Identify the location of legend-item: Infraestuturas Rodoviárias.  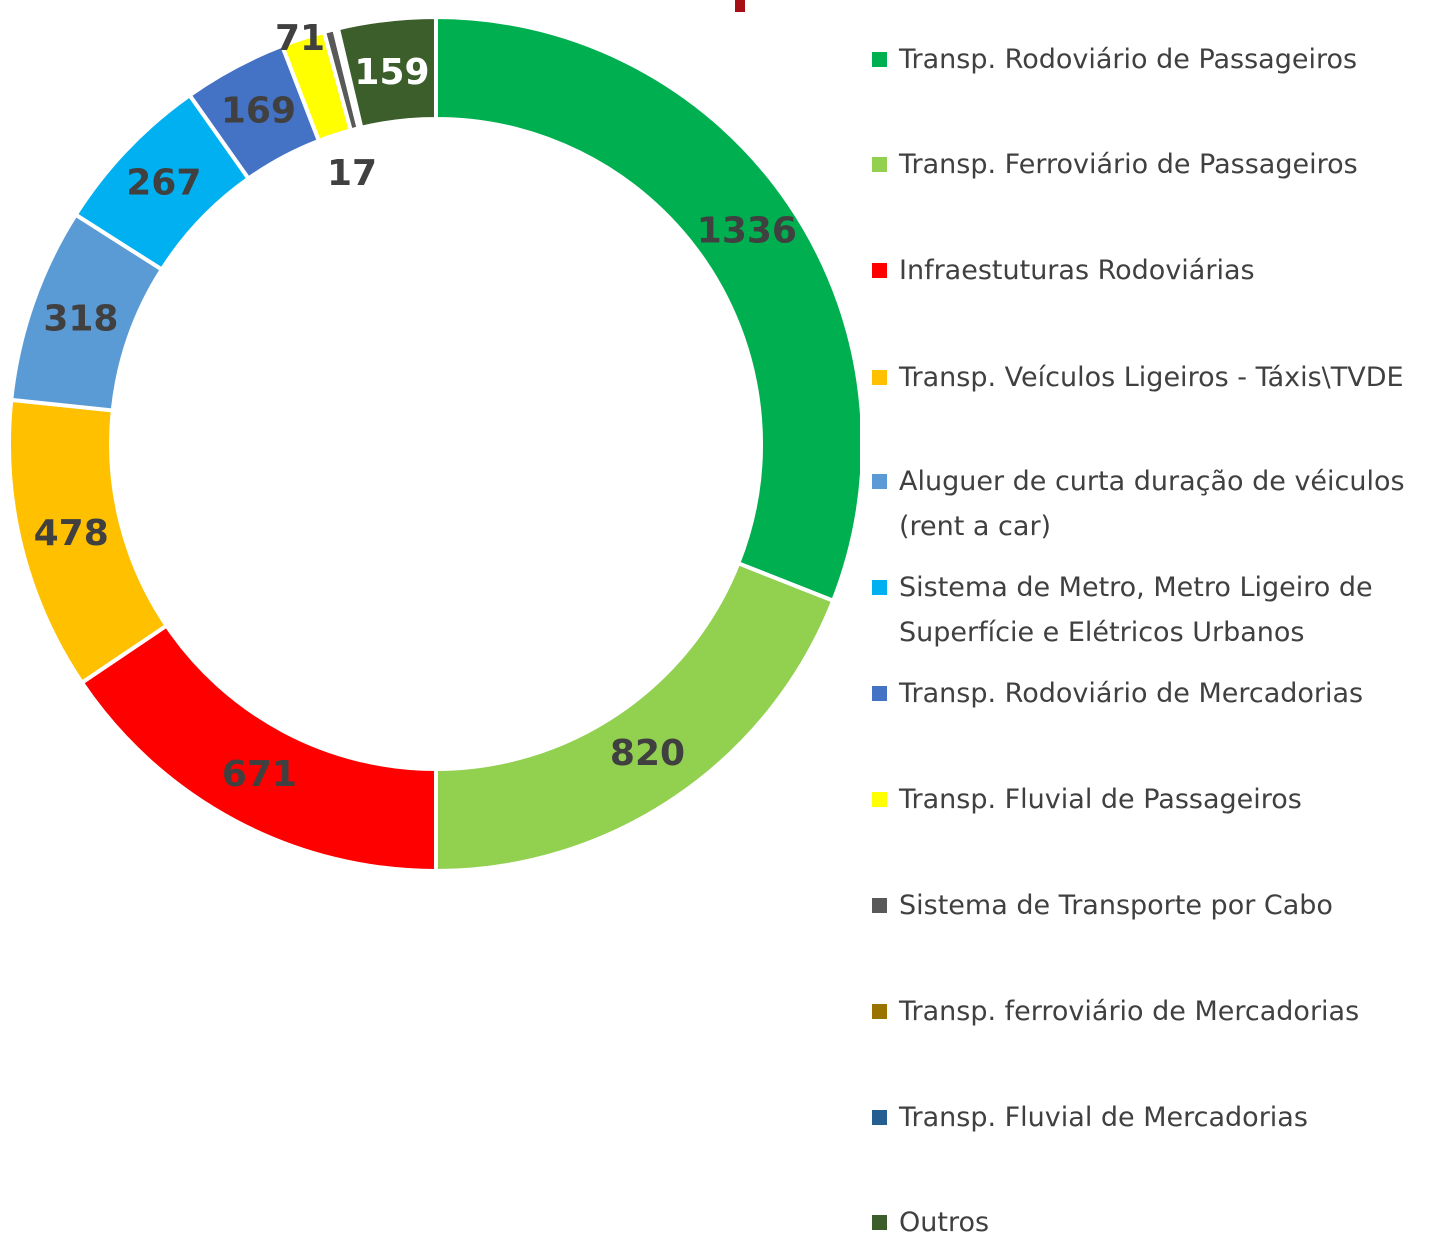
(1158, 270).